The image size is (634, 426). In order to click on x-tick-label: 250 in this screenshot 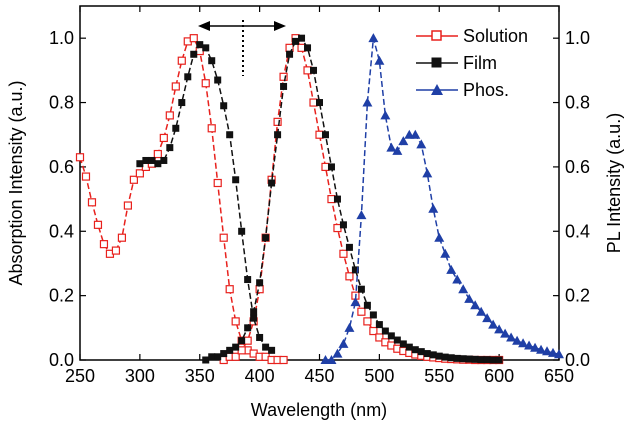, I will do `click(80, 376)`.